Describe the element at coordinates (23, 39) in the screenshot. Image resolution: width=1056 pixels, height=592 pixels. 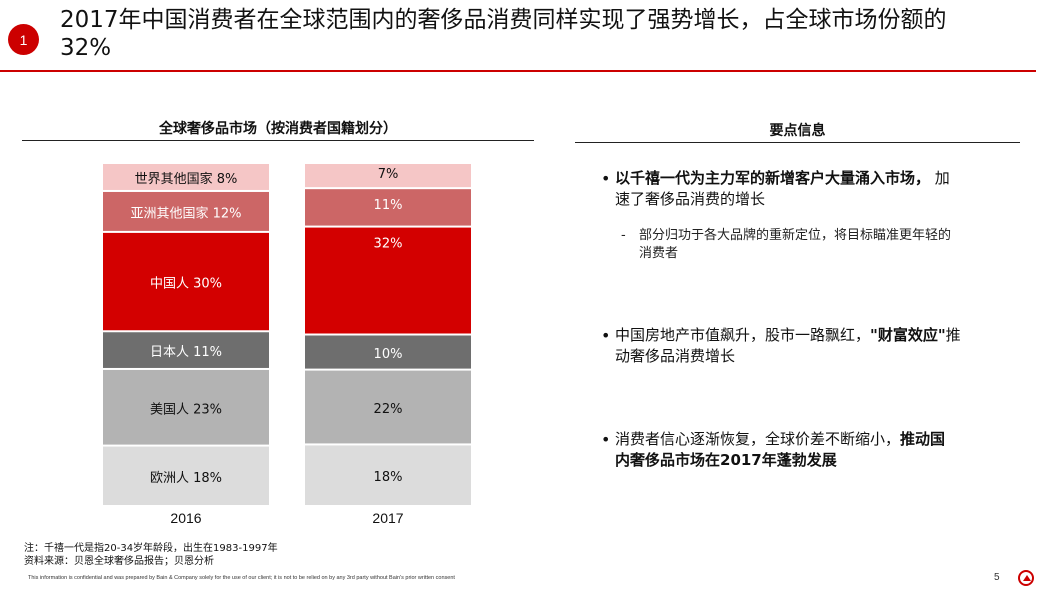
I see `section-number-badge: 1` at that location.